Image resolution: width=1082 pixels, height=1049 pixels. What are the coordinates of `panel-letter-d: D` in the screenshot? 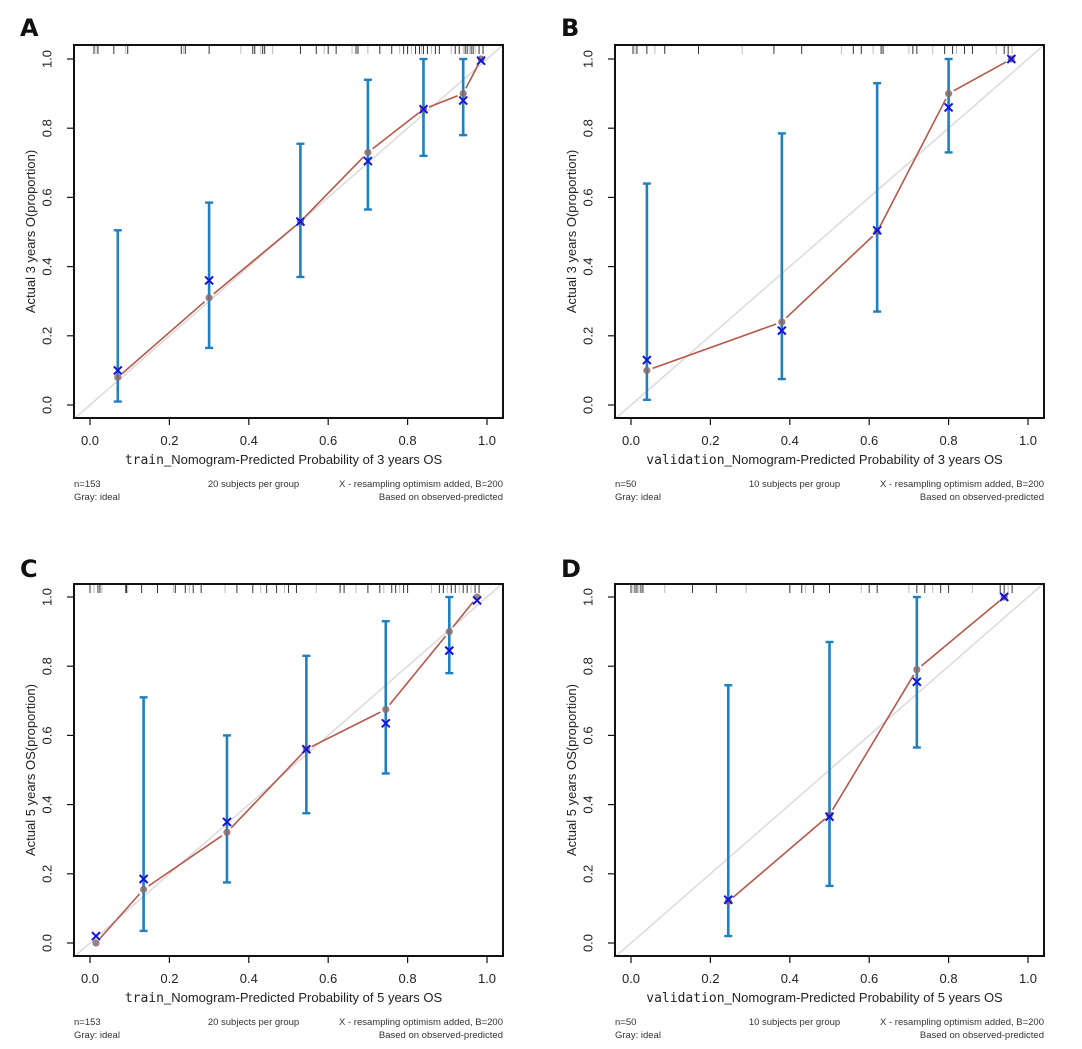 It's located at (571, 569).